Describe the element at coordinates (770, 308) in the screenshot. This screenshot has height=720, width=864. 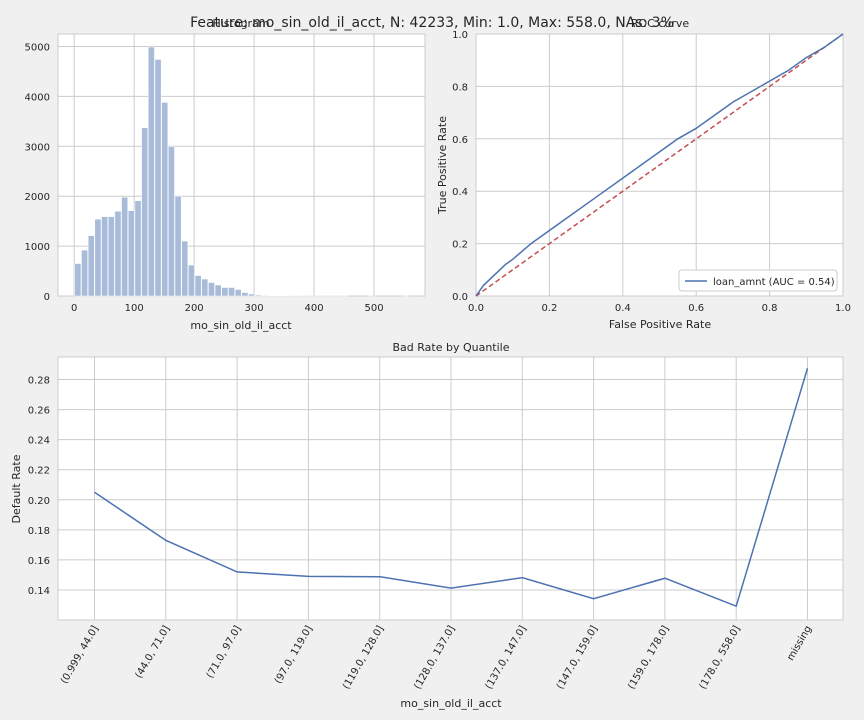
I see `roc-x-tick-label: 0.8` at that location.